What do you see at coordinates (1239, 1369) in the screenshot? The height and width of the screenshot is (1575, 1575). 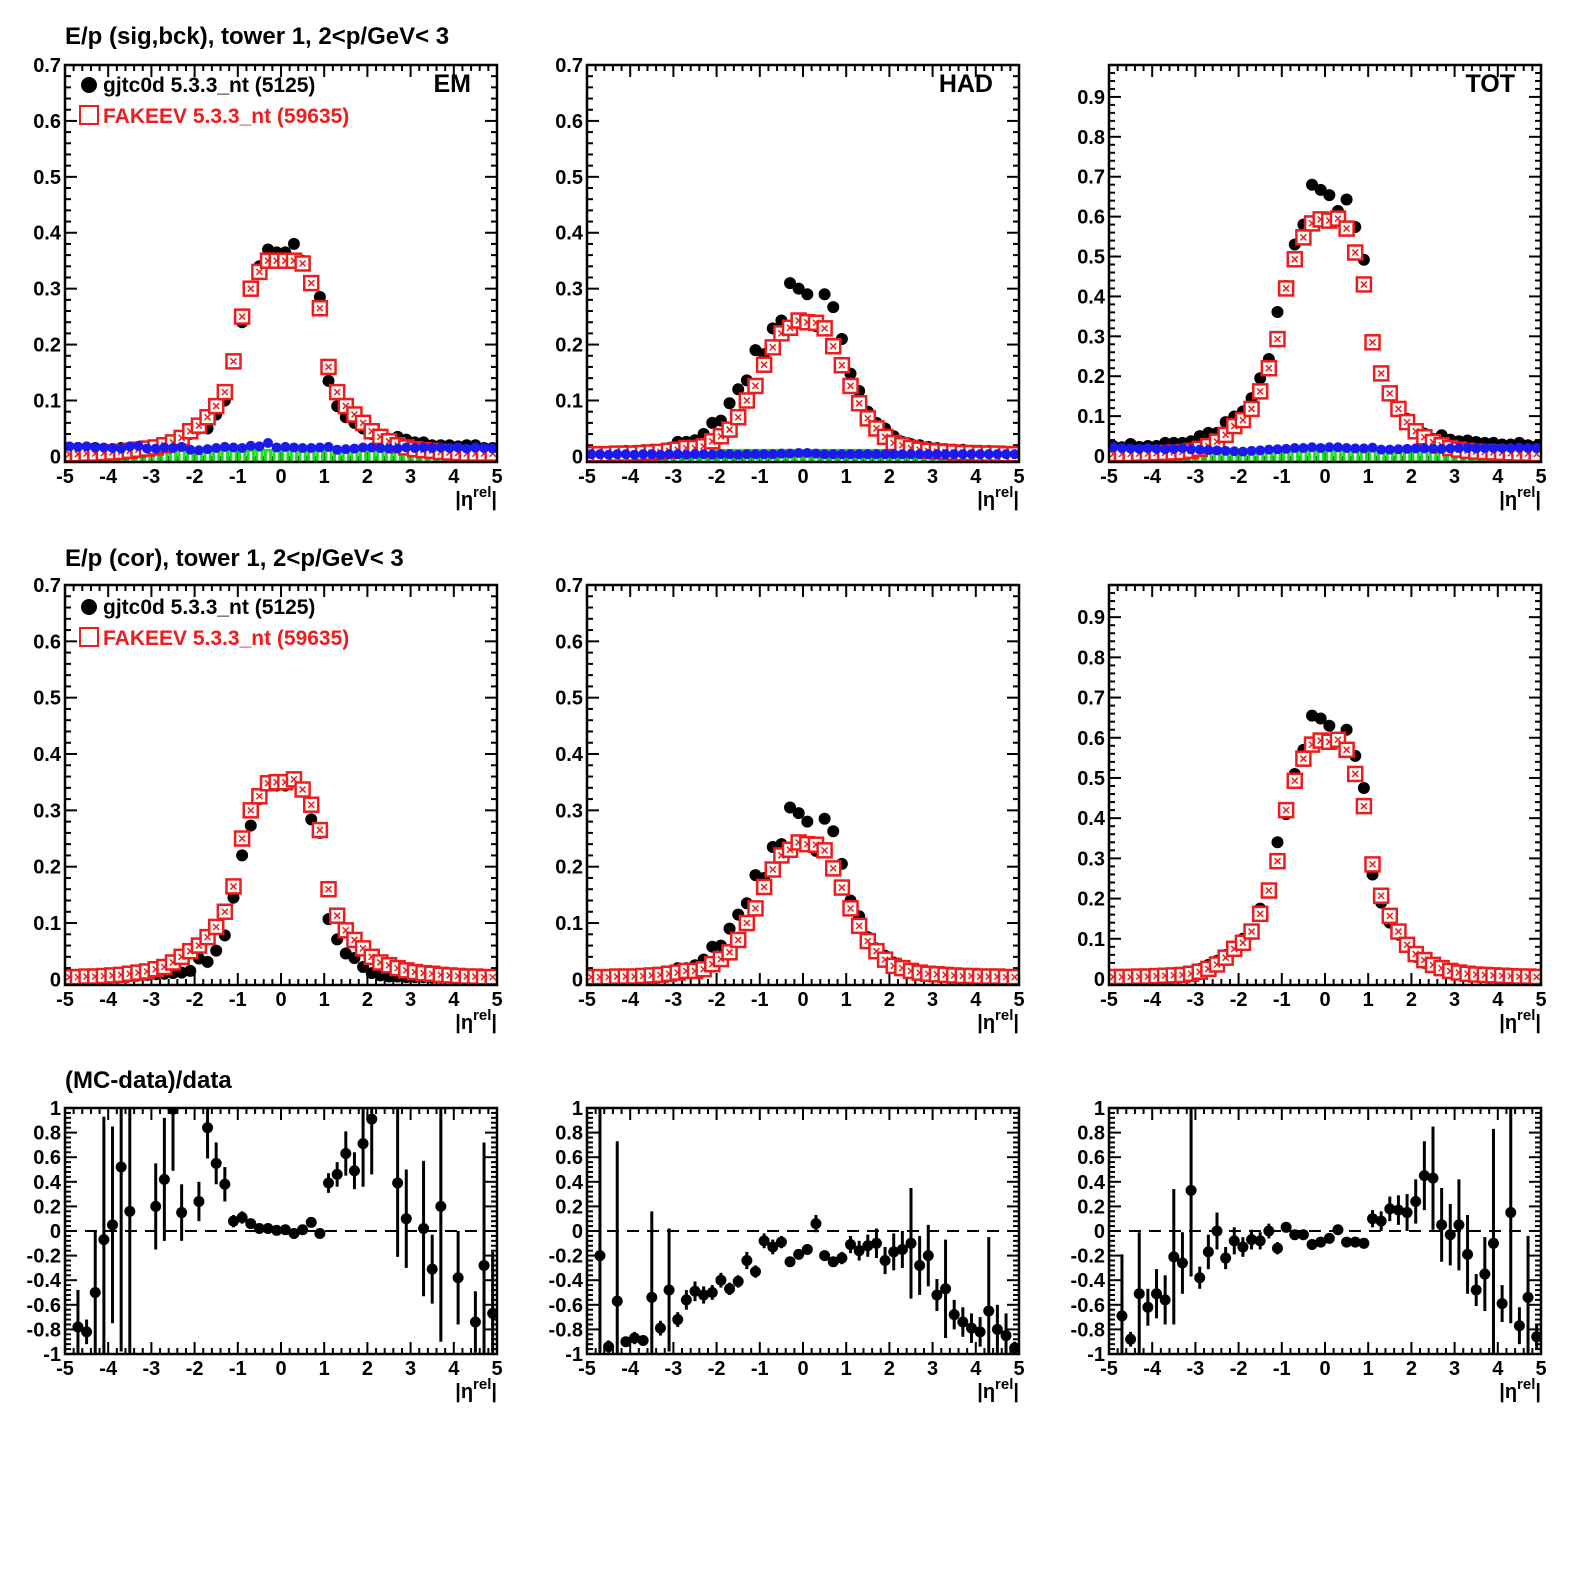 I see `x-tick-label: -2` at bounding box center [1239, 1369].